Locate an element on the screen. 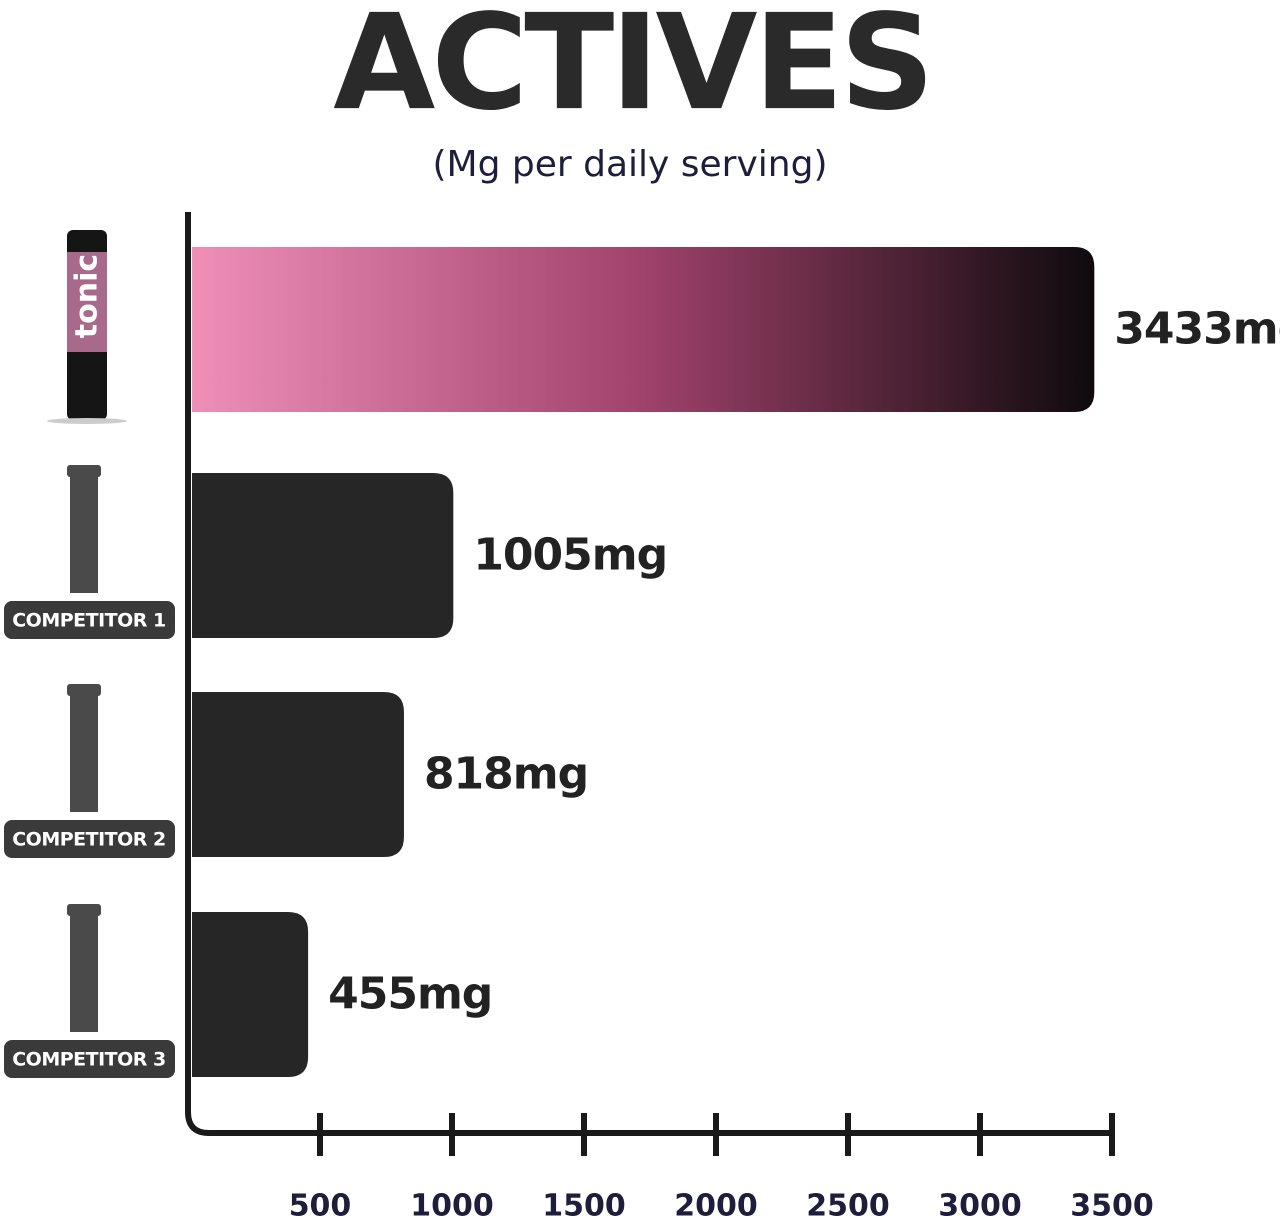 This screenshot has width=1280, height=1223. competitor-label: COMPETITOR 1 is located at coordinates (89, 621).